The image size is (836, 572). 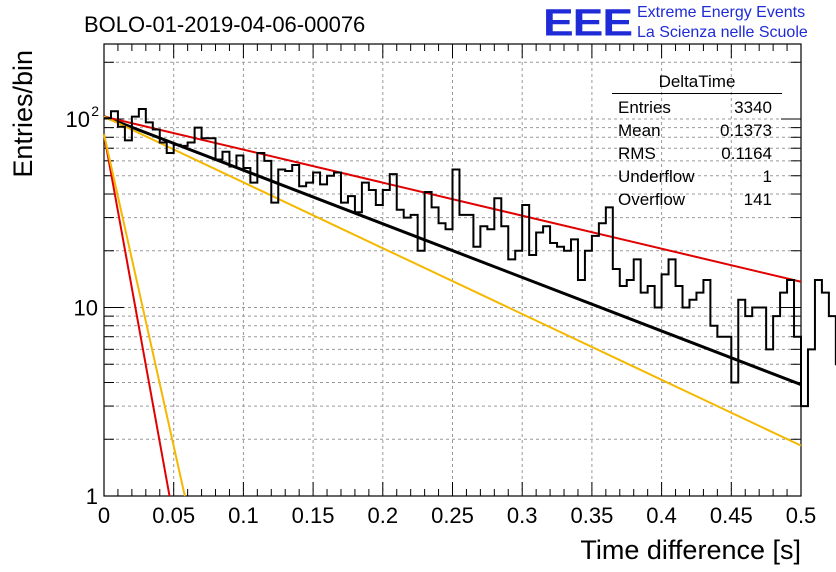 I want to click on x-tick-label: 0.25, so click(x=452, y=515).